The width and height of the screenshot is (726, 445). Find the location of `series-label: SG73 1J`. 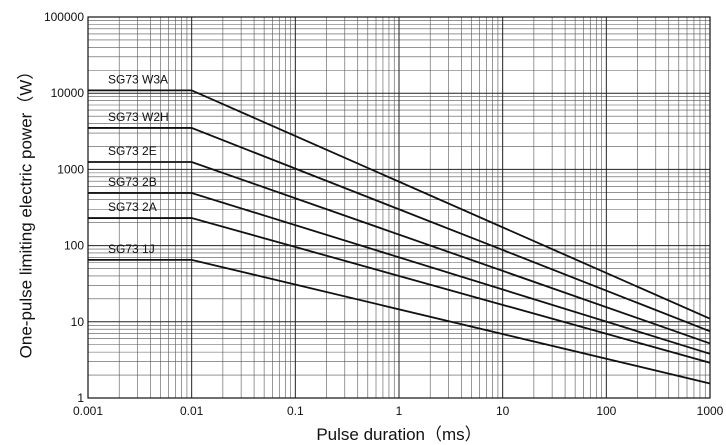

series-label: SG73 1J is located at coordinates (131, 249).